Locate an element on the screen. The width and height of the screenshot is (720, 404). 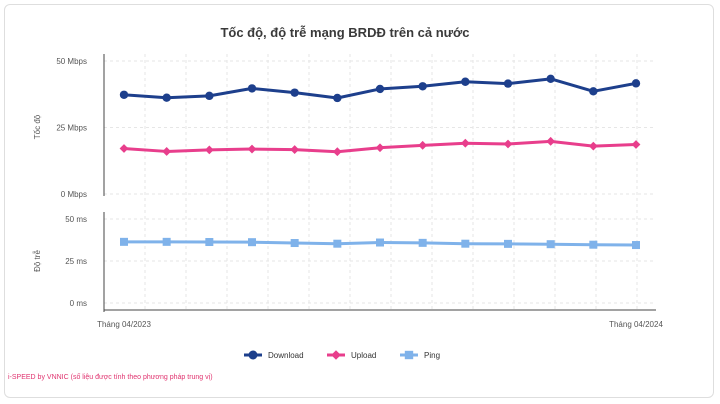
y-tick-label: 50 ms is located at coordinates (76, 219).